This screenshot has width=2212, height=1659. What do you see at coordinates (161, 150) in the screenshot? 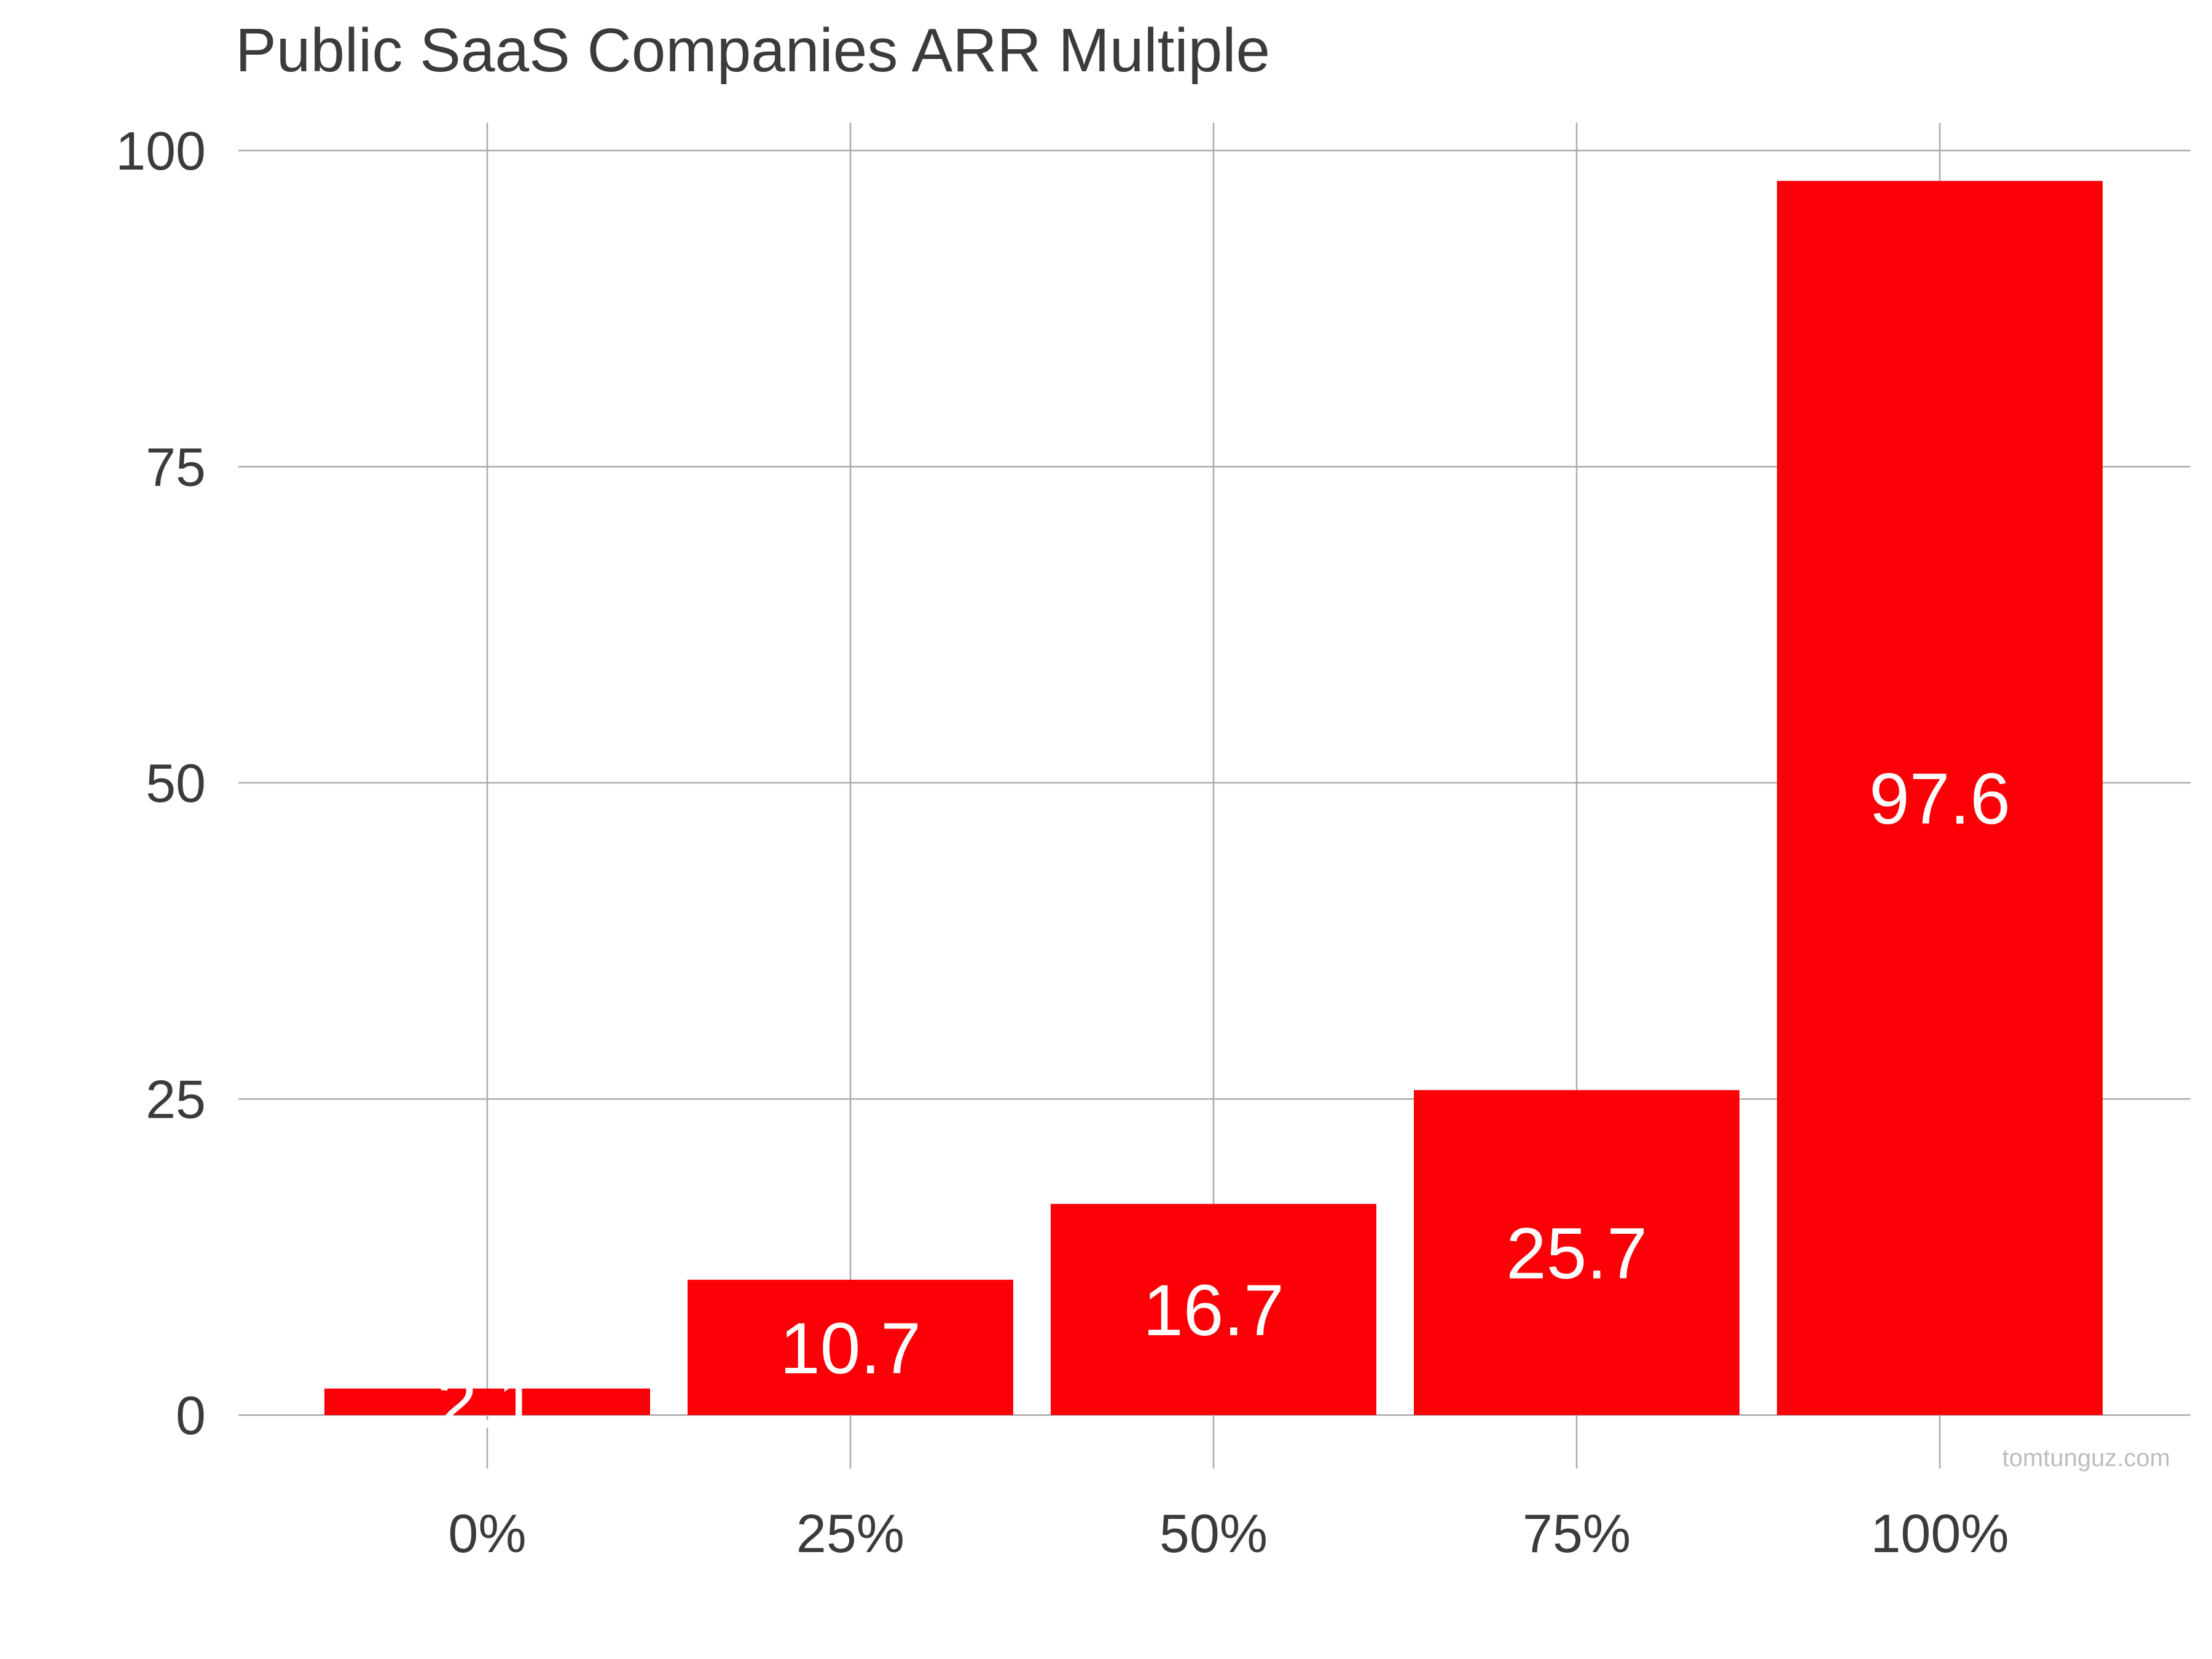
I see `y-tick-label: 100` at bounding box center [161, 150].